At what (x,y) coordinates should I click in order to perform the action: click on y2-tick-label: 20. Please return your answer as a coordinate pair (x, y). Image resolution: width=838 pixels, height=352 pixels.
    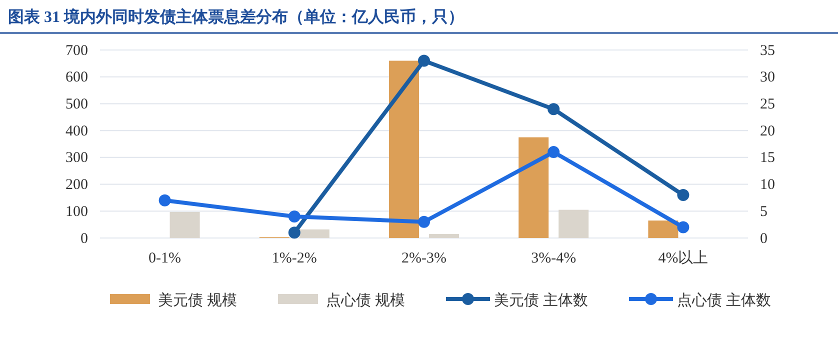
    Looking at the image, I should click on (767, 131).